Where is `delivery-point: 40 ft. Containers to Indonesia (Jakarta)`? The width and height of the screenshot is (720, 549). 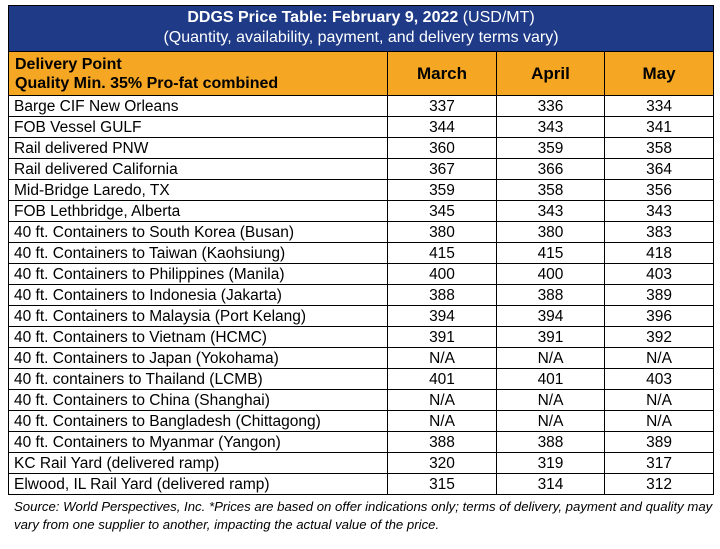
delivery-point: 40 ft. Containers to Indonesia (Jakarta) is located at coordinates (198, 295).